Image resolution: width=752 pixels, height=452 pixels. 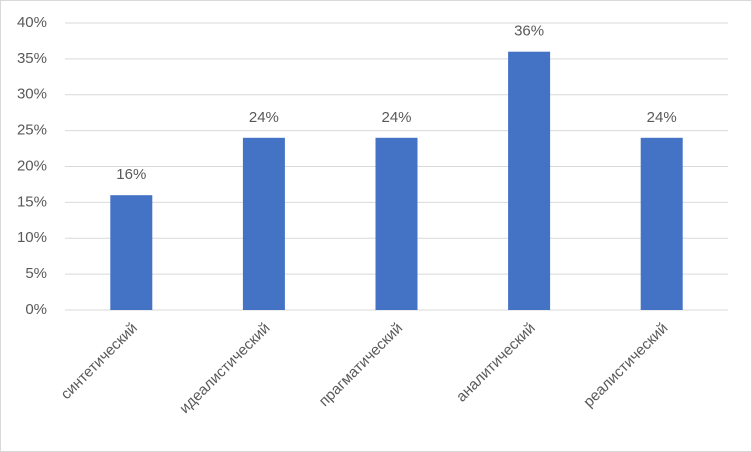 What do you see at coordinates (131, 174) in the screenshot?
I see `data-label: 16%` at bounding box center [131, 174].